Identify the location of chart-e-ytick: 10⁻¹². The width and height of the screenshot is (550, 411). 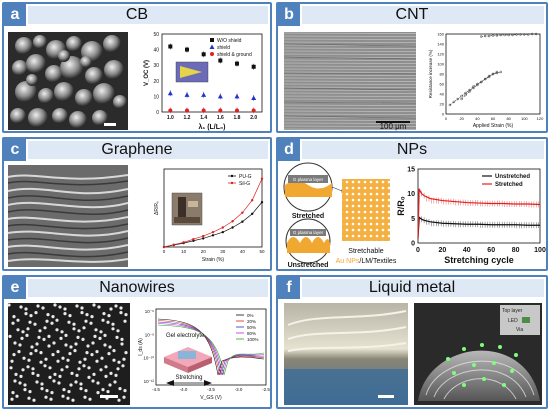
(149, 381).